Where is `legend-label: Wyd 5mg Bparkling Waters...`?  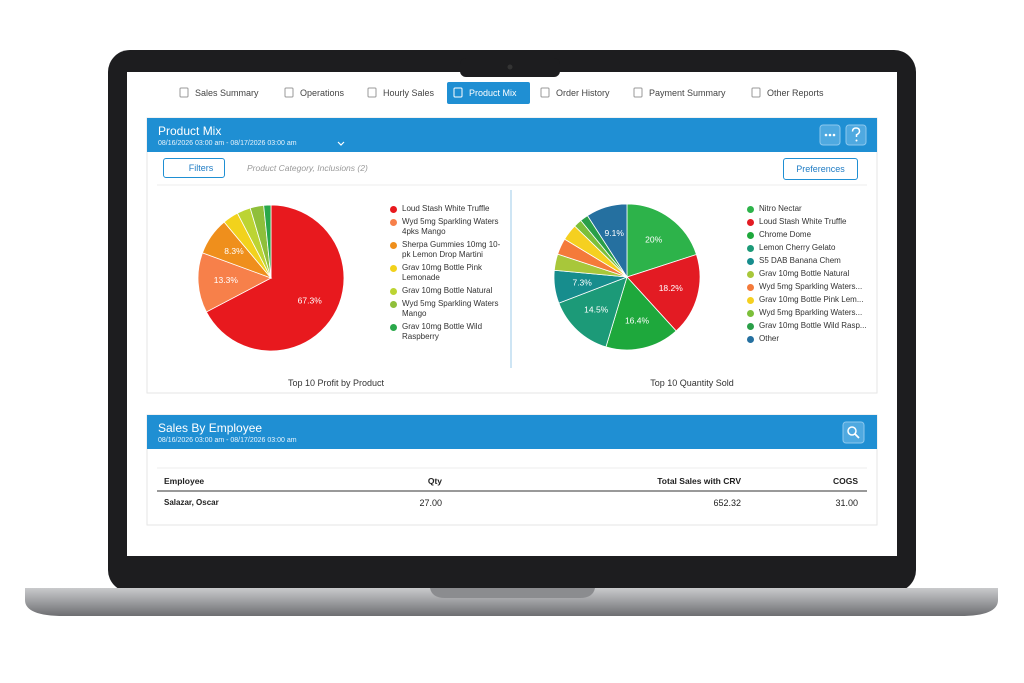
legend-label: Wyd 5mg Bparkling Waters... is located at coordinates (811, 312).